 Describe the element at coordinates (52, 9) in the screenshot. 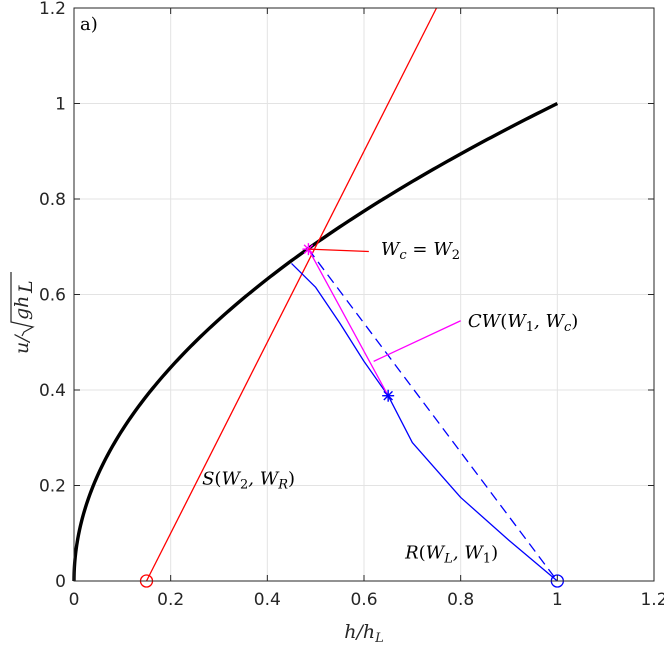

I see `y-tick-label: 1.2` at that location.